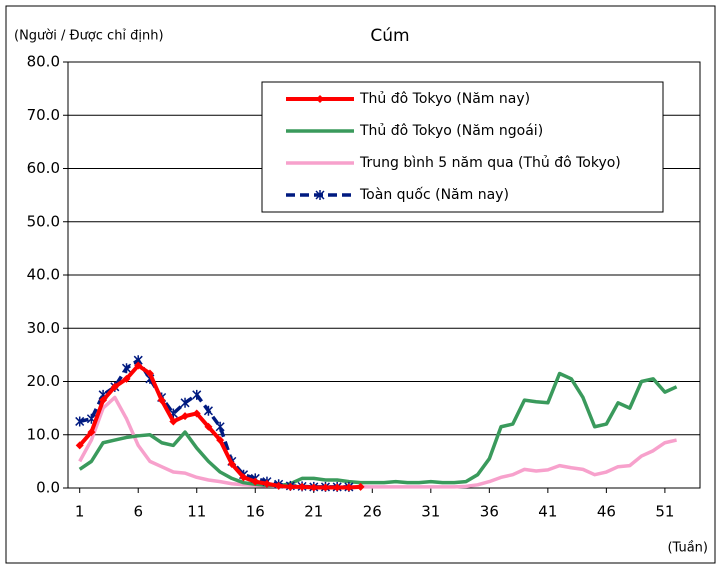 The width and height of the screenshot is (721, 573). What do you see at coordinates (489, 512) in the screenshot?
I see `x-tick-label: 36` at bounding box center [489, 512].